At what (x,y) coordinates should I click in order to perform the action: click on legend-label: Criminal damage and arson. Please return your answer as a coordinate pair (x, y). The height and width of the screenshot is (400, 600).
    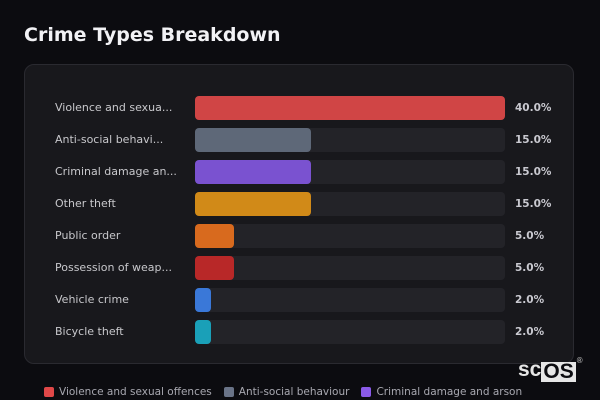
    Looking at the image, I should click on (449, 392).